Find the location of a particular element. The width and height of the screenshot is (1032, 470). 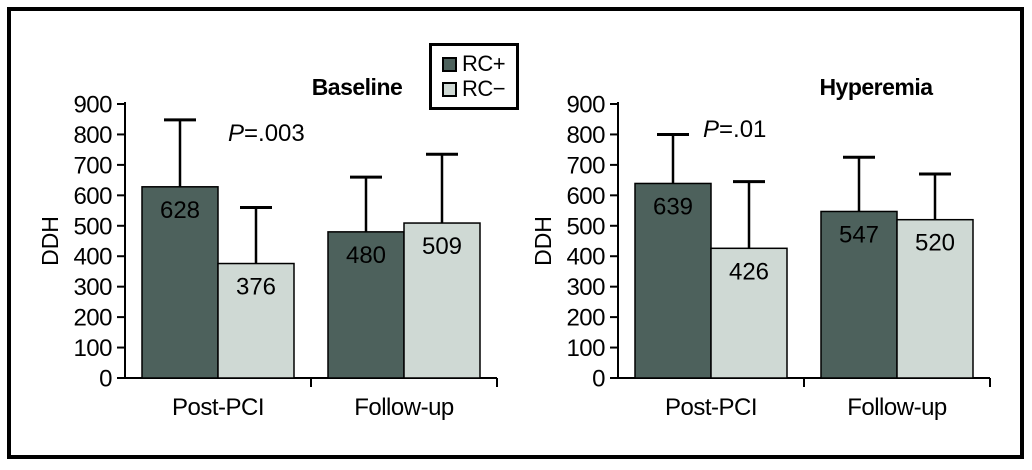

legend-swatch-rc-plus-icon is located at coordinates (449, 64).